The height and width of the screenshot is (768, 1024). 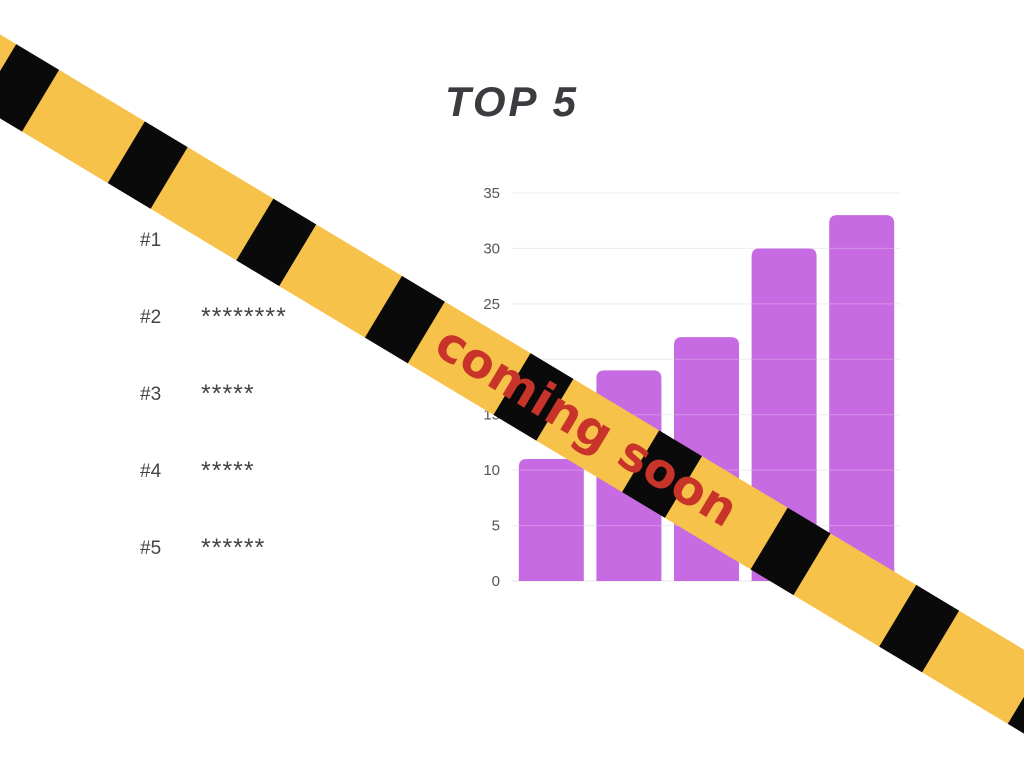 What do you see at coordinates (491, 248) in the screenshot?
I see `y-tick-label: 30` at bounding box center [491, 248].